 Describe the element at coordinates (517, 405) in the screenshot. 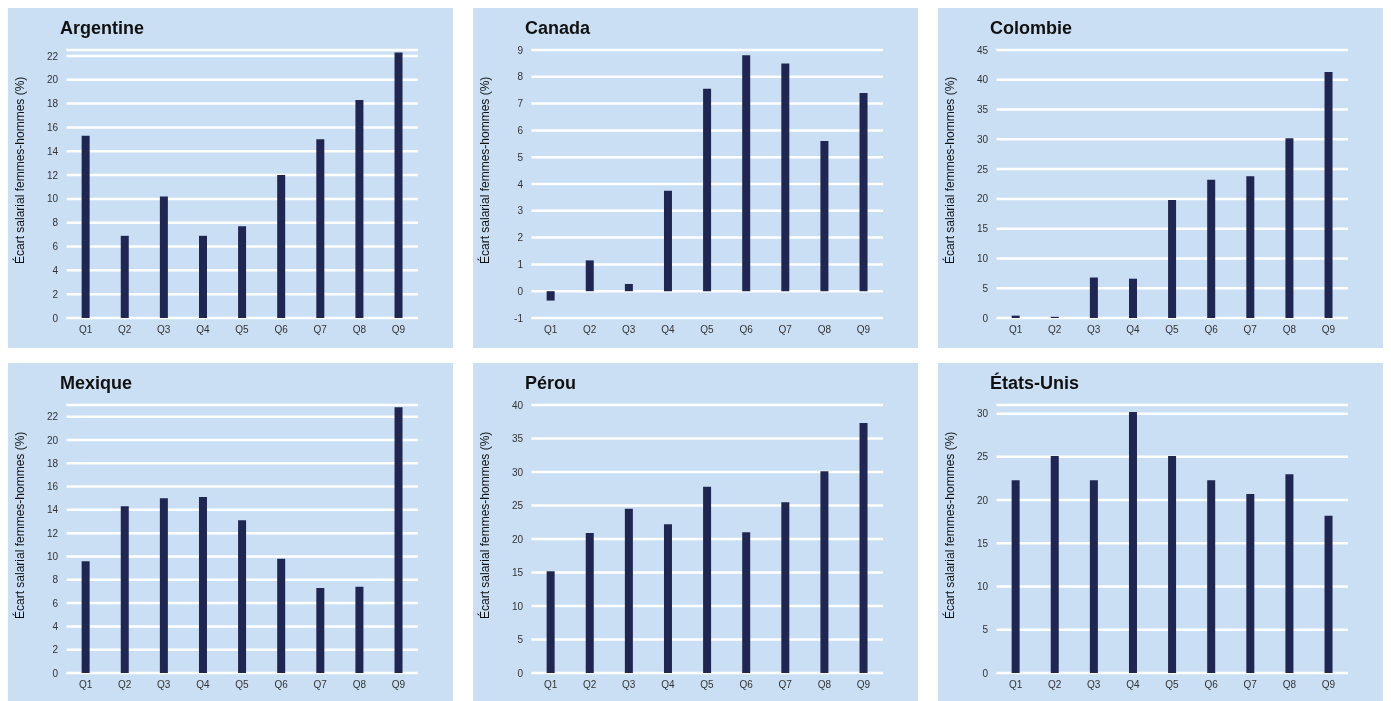

I see `y-tick-label: 40` at that location.